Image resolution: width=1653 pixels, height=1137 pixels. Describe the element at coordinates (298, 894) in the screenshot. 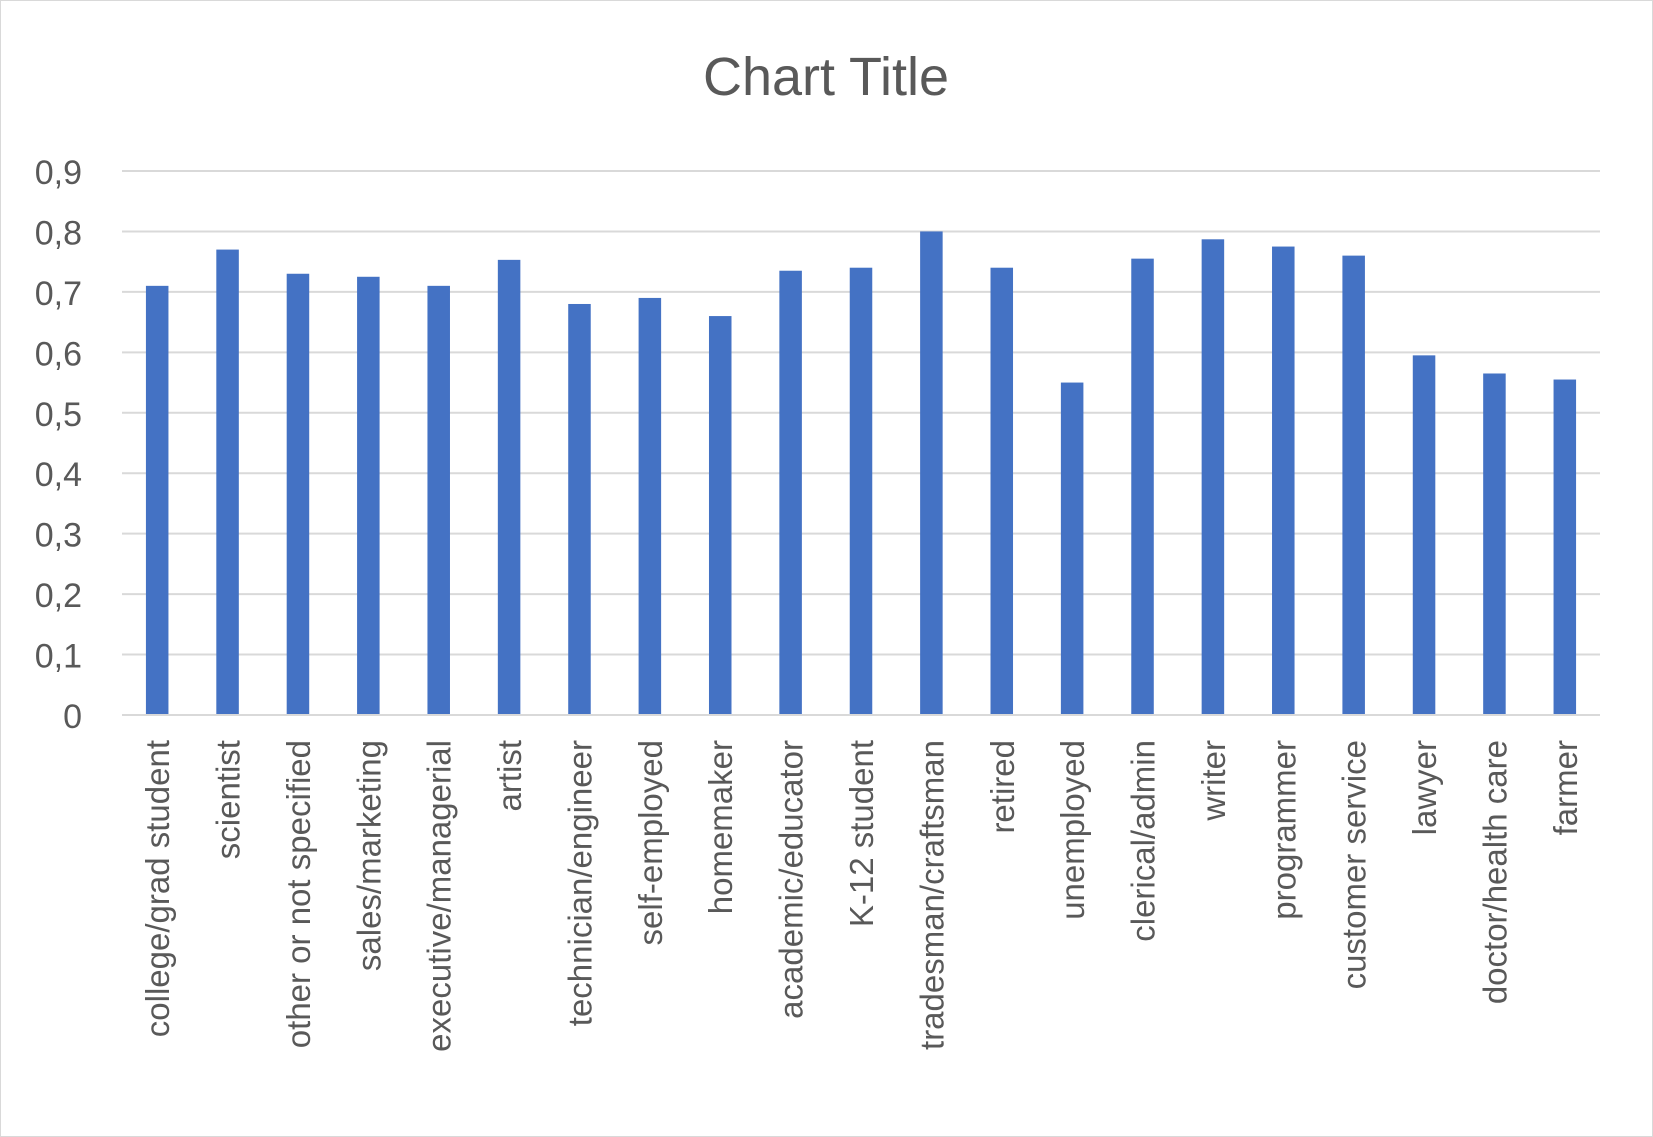

I see `x-tick-label: other or not specified` at that location.